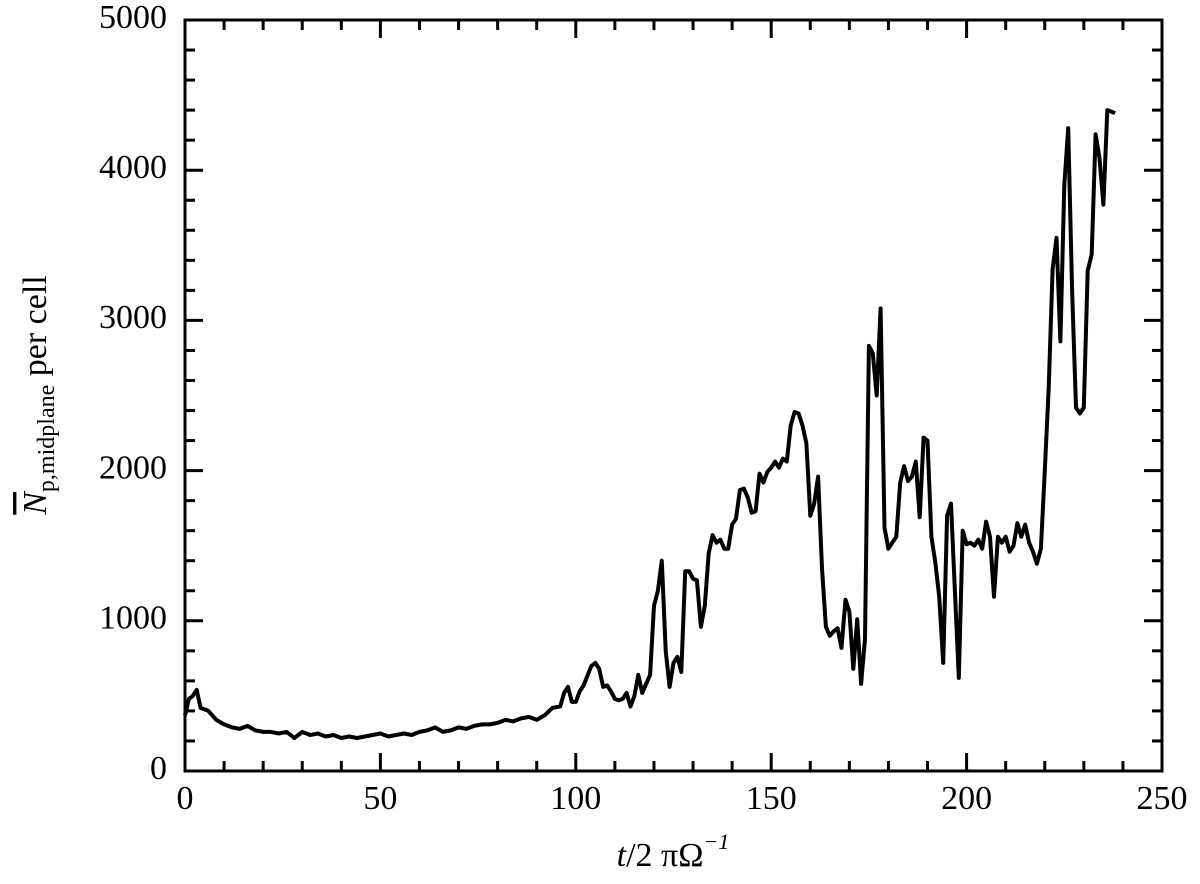 The width and height of the screenshot is (1200, 884). What do you see at coordinates (664, 855) in the screenshot?
I see `x-label-mid: /2 πΩ` at bounding box center [664, 855].